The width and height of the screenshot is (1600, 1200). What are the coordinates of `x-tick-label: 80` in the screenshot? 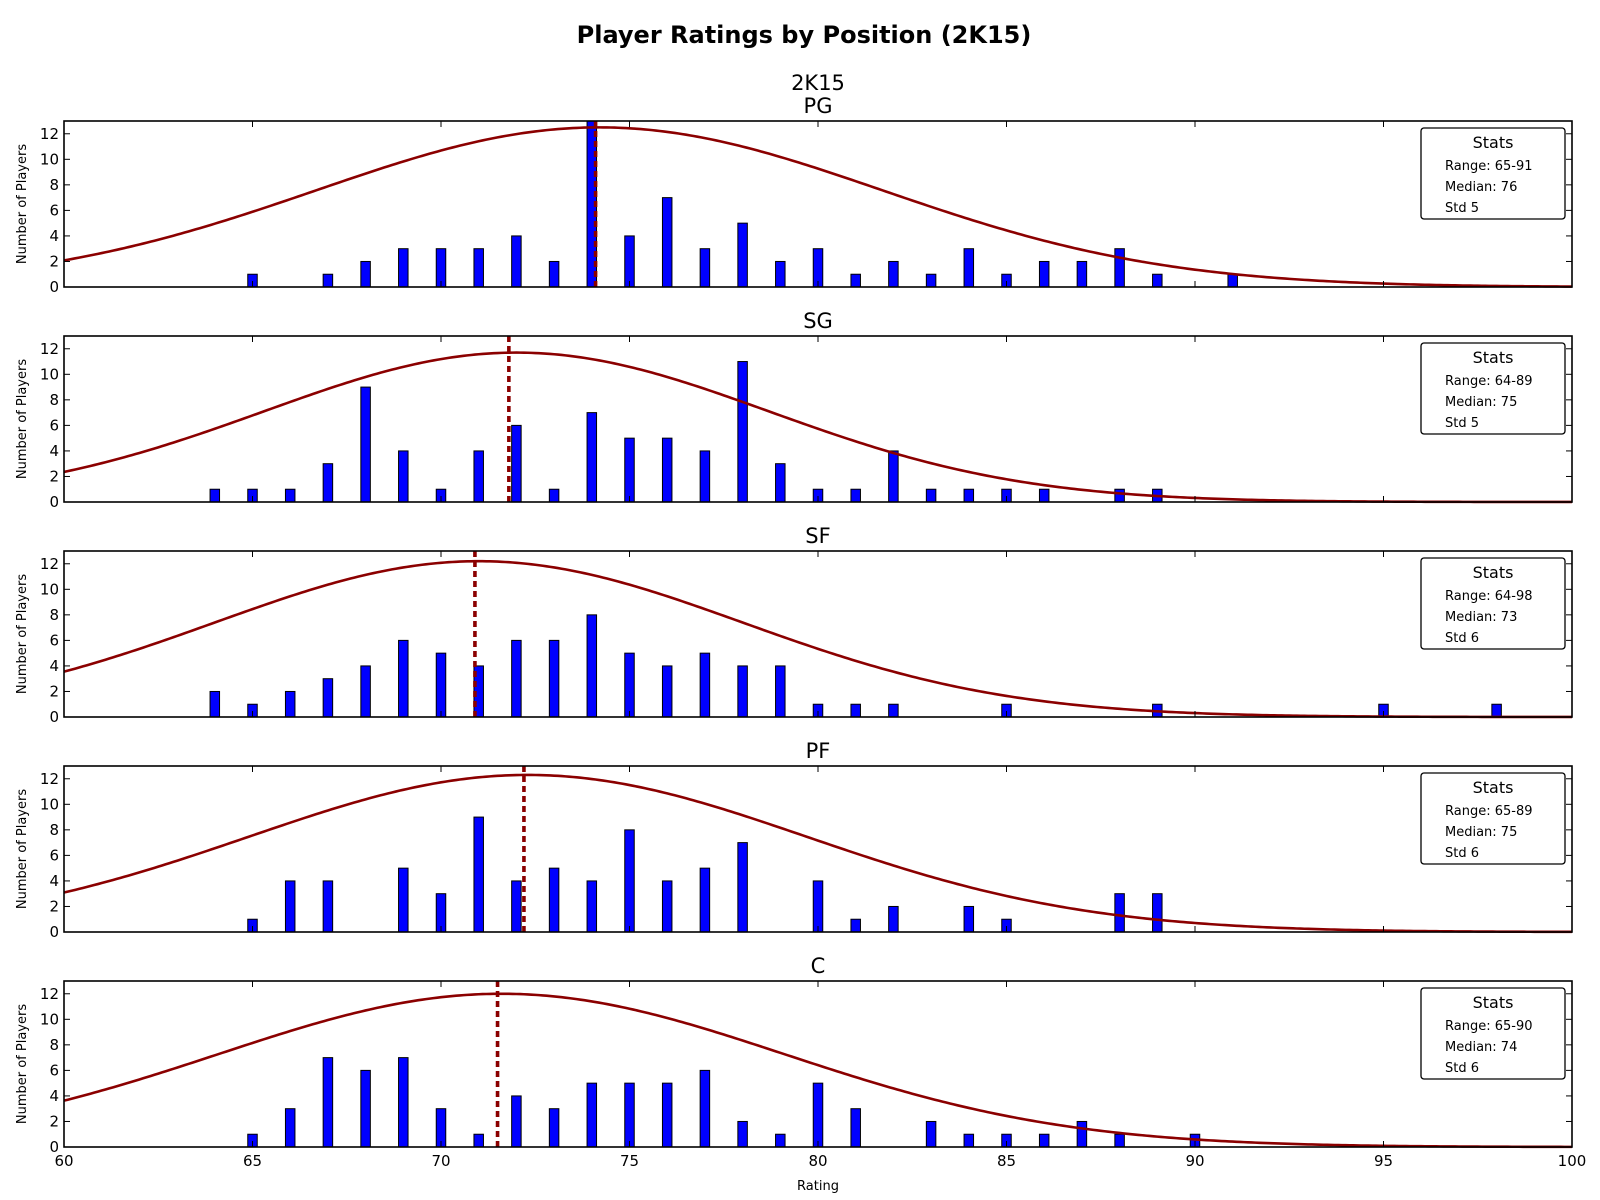 It's located at (817, 1161).